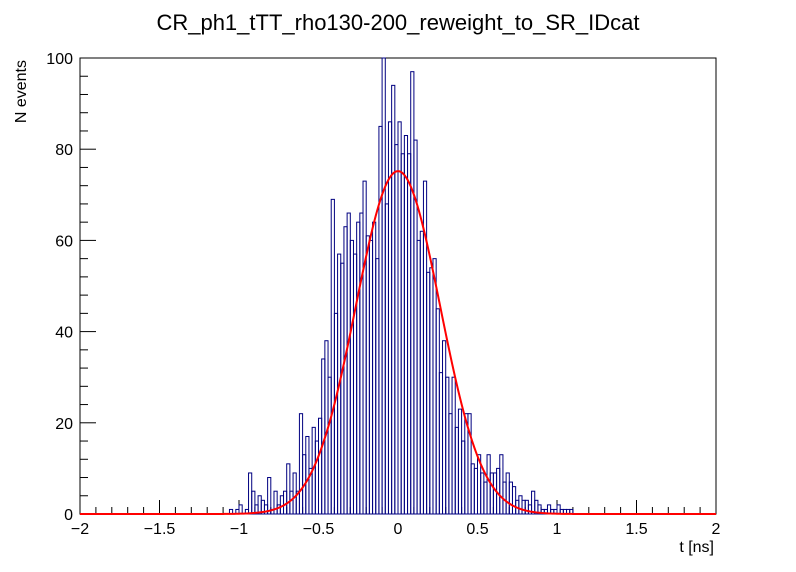  Describe the element at coordinates (68, 515) in the screenshot. I see `y-tick-label: 0` at that location.